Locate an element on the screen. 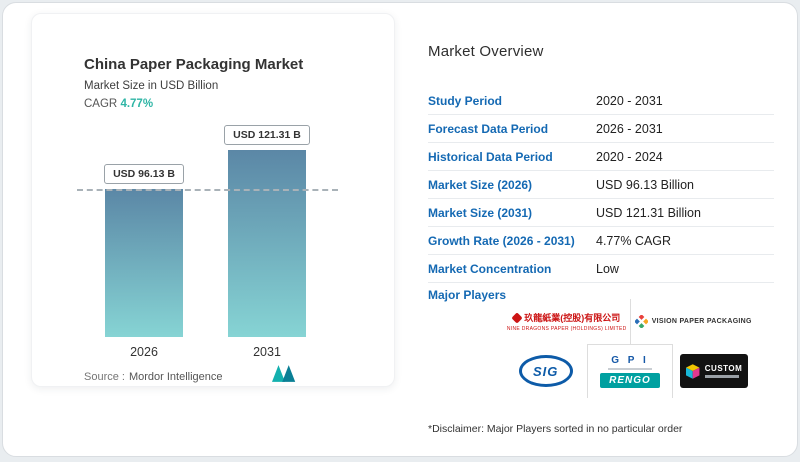  row-value: USD 96.13 Billion is located at coordinates (645, 184).